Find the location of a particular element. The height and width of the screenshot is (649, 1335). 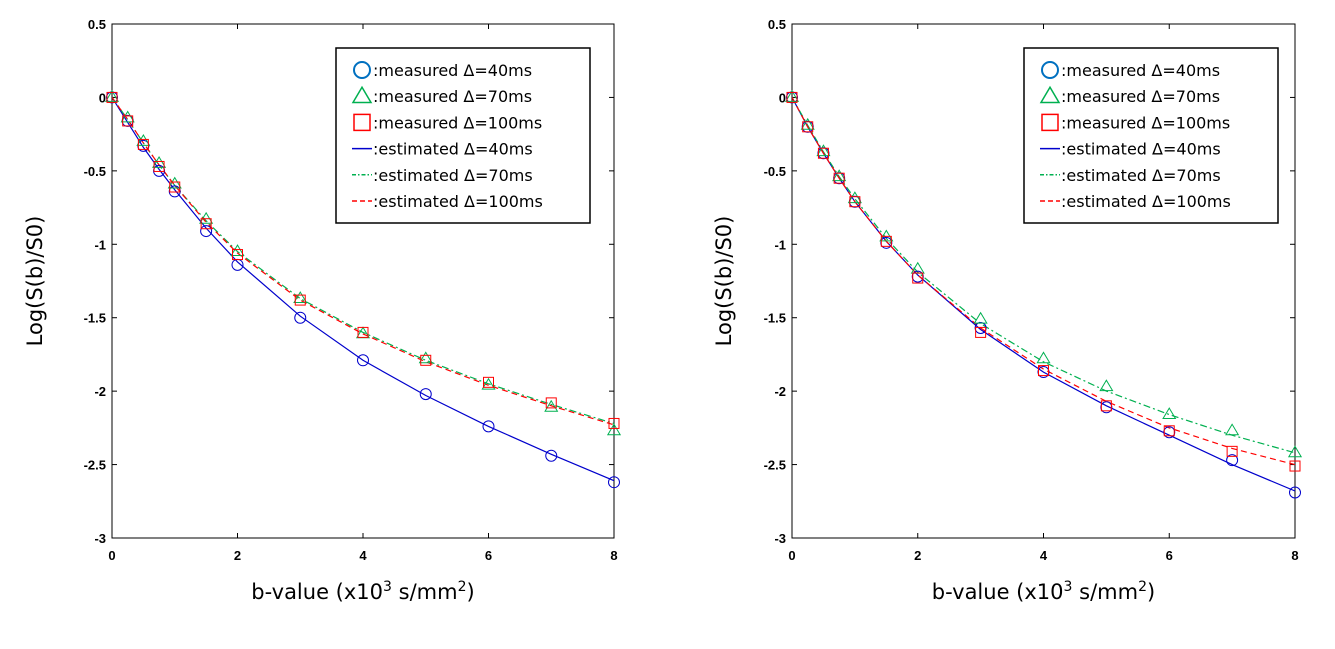

x-tick-label: 4 is located at coordinates (1044, 555).